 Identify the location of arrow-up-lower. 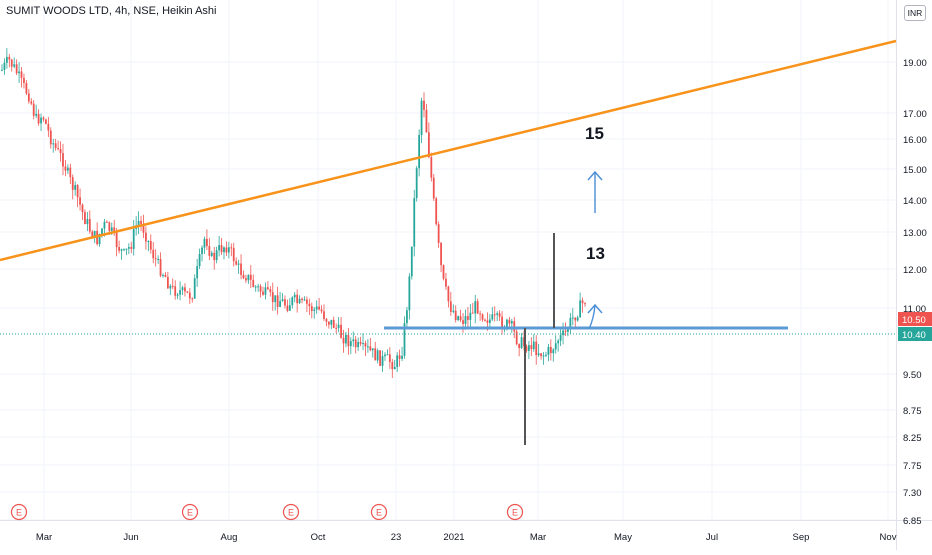
(595, 316).